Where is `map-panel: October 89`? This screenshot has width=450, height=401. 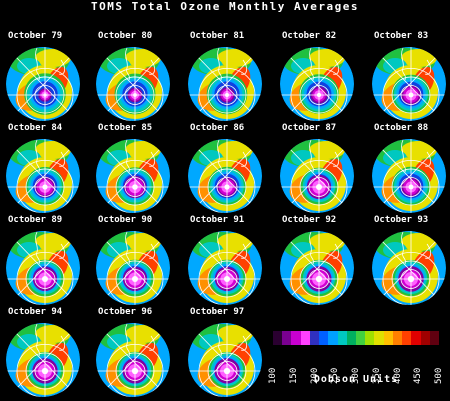 map-panel: October 89 is located at coordinates (45, 261).